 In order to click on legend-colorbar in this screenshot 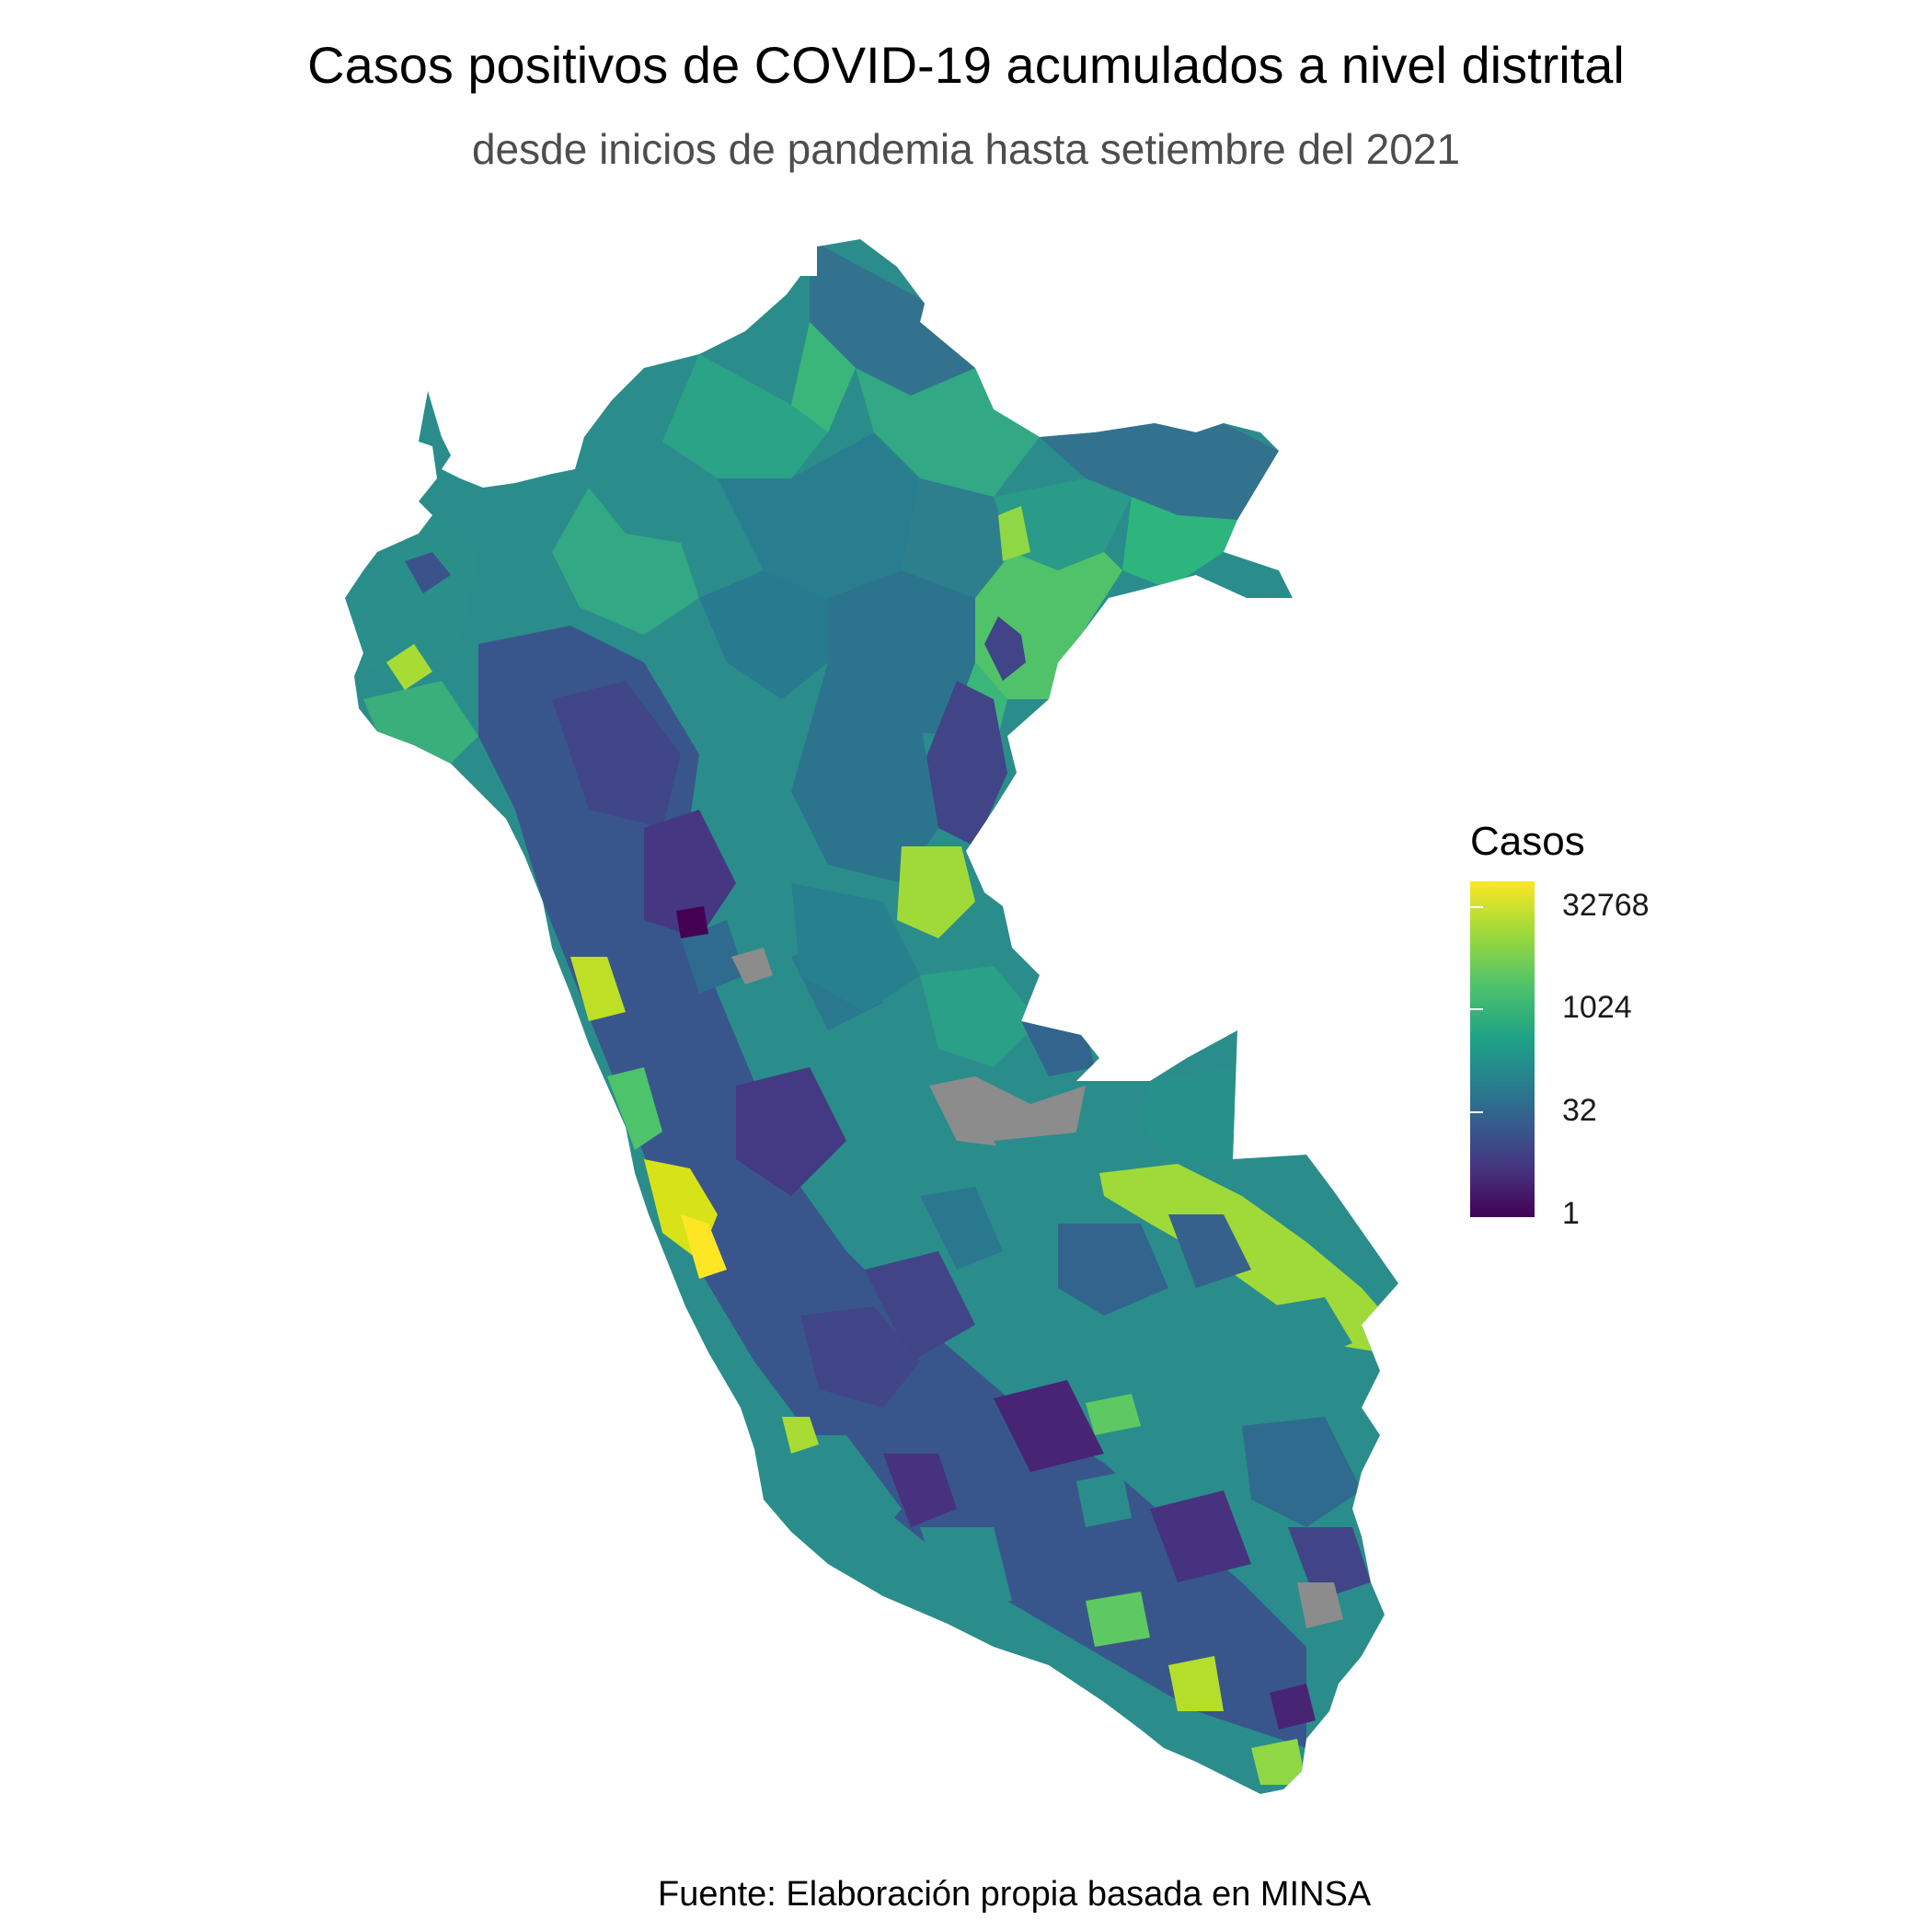, I will do `click(1502, 1049)`.